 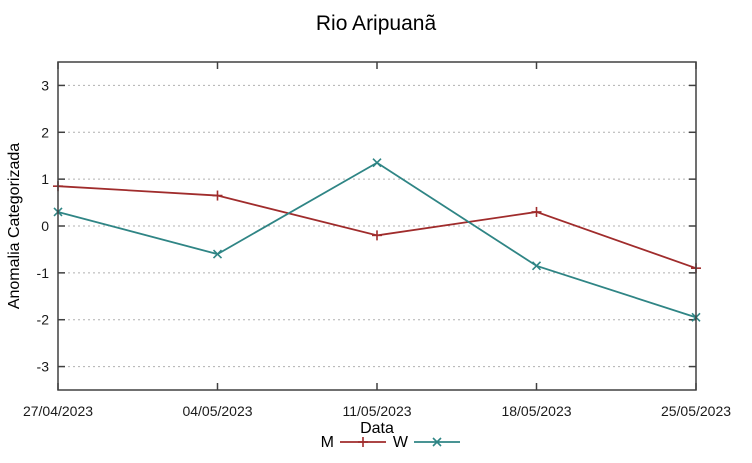 What do you see at coordinates (696, 411) in the screenshot?
I see `x-tick-label: 25/05/2023` at bounding box center [696, 411].